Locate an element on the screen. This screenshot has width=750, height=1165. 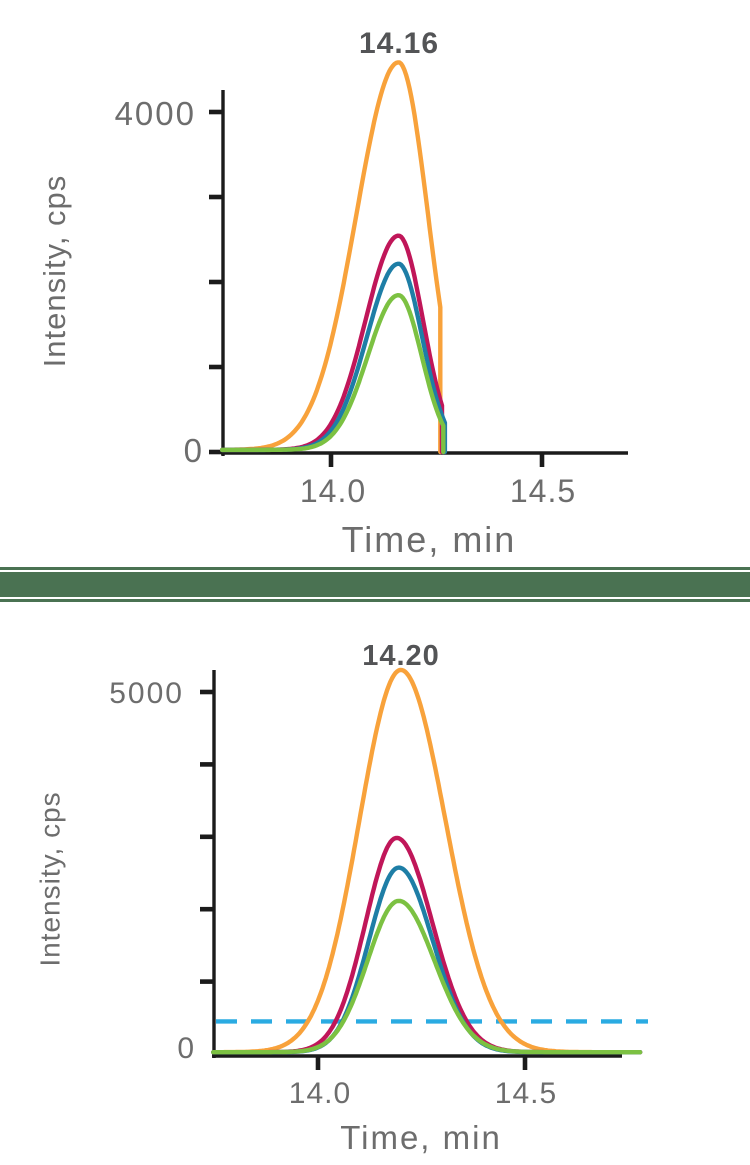
separator-line-bottom is located at coordinates (375, 600).